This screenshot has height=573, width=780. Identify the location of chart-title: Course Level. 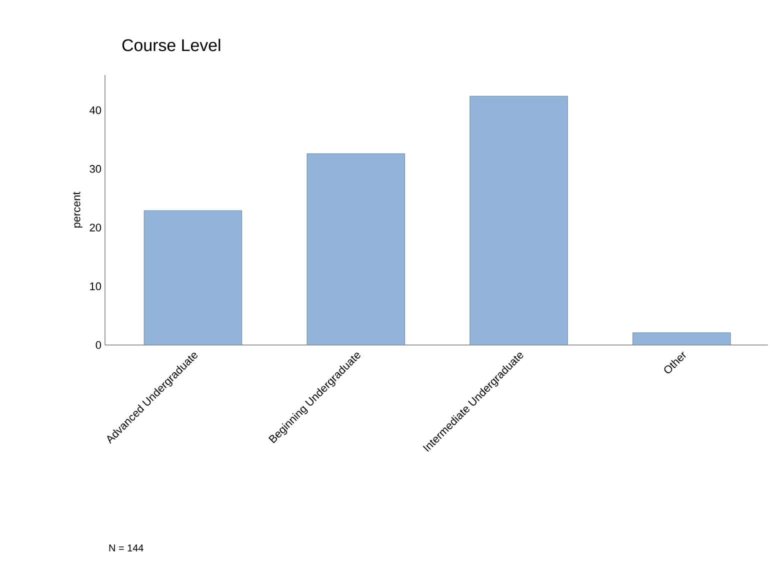
(171, 45).